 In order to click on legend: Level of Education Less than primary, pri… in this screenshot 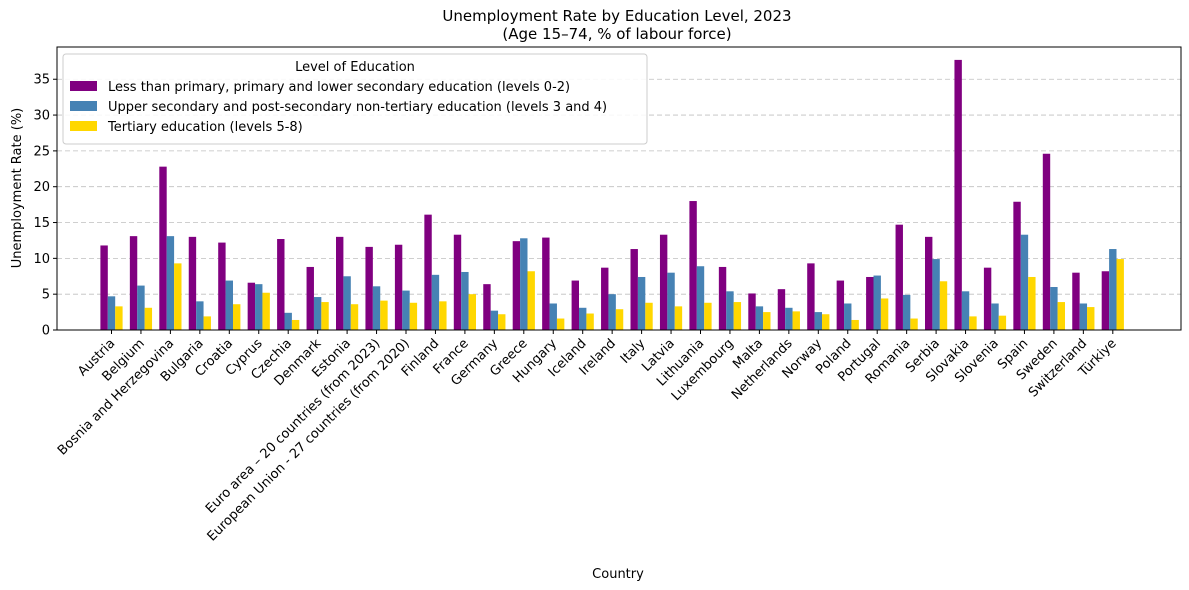, I will do `click(355, 99)`.